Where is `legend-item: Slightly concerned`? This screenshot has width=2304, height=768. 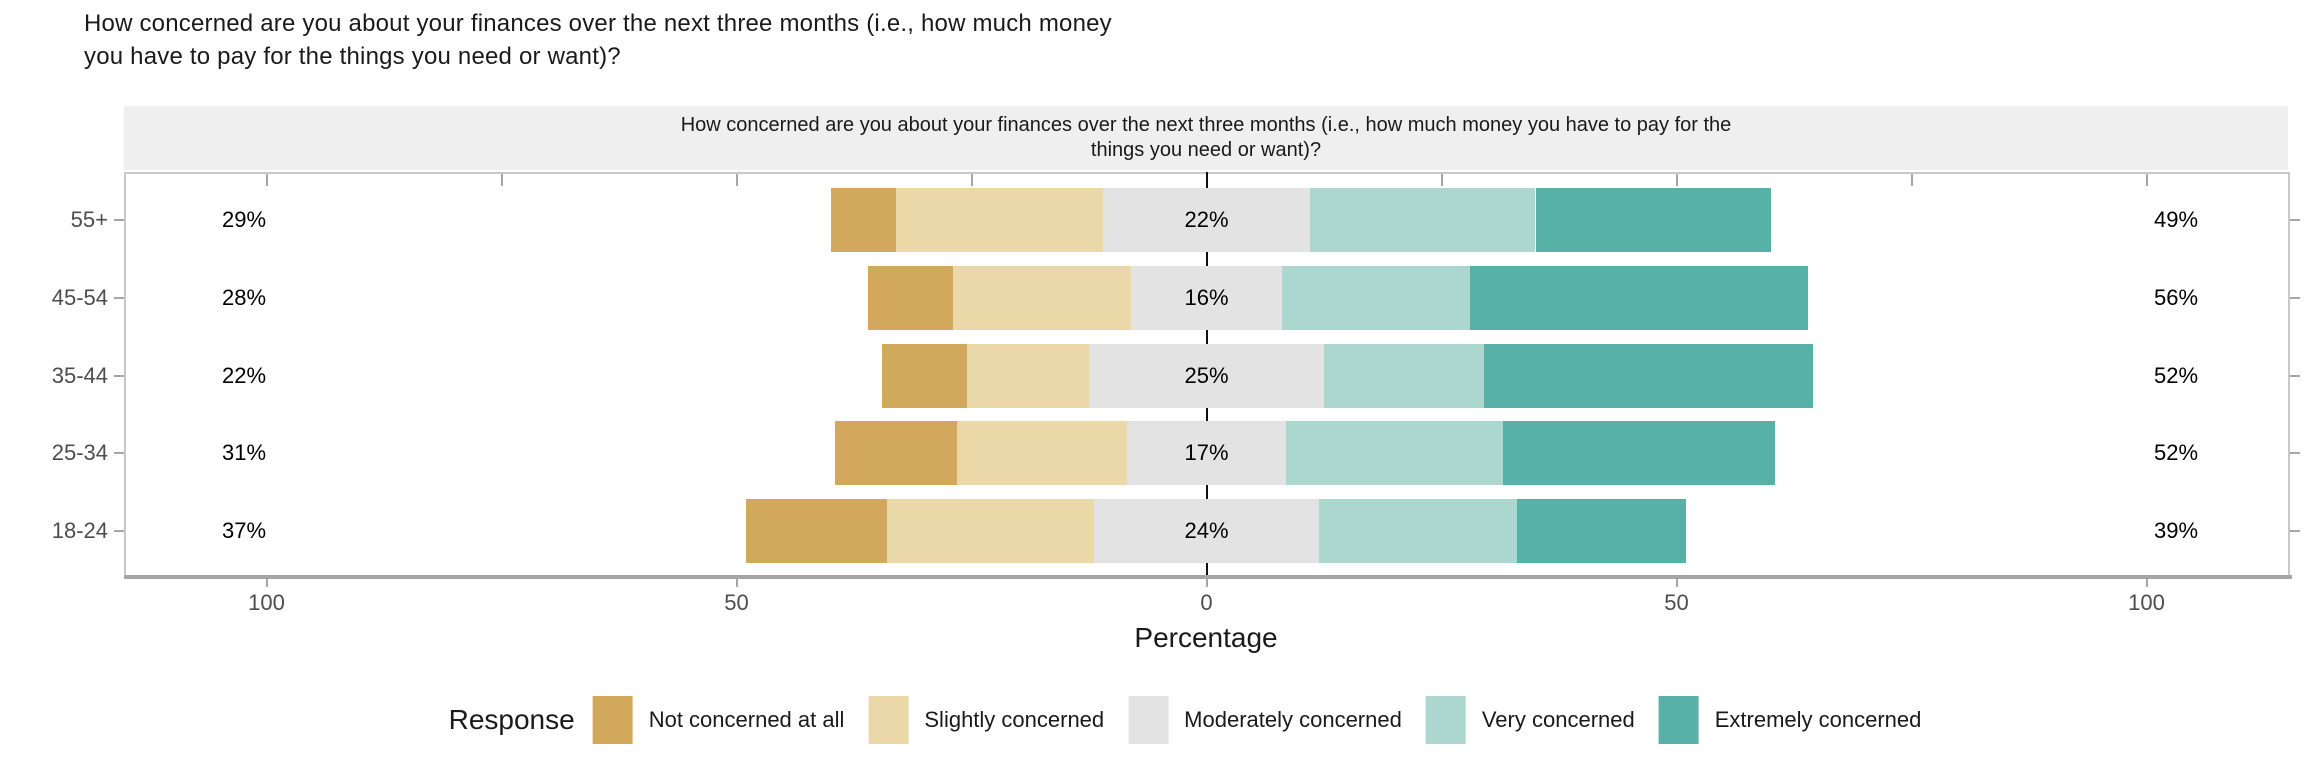
legend-item: Slightly concerned is located at coordinates (986, 720).